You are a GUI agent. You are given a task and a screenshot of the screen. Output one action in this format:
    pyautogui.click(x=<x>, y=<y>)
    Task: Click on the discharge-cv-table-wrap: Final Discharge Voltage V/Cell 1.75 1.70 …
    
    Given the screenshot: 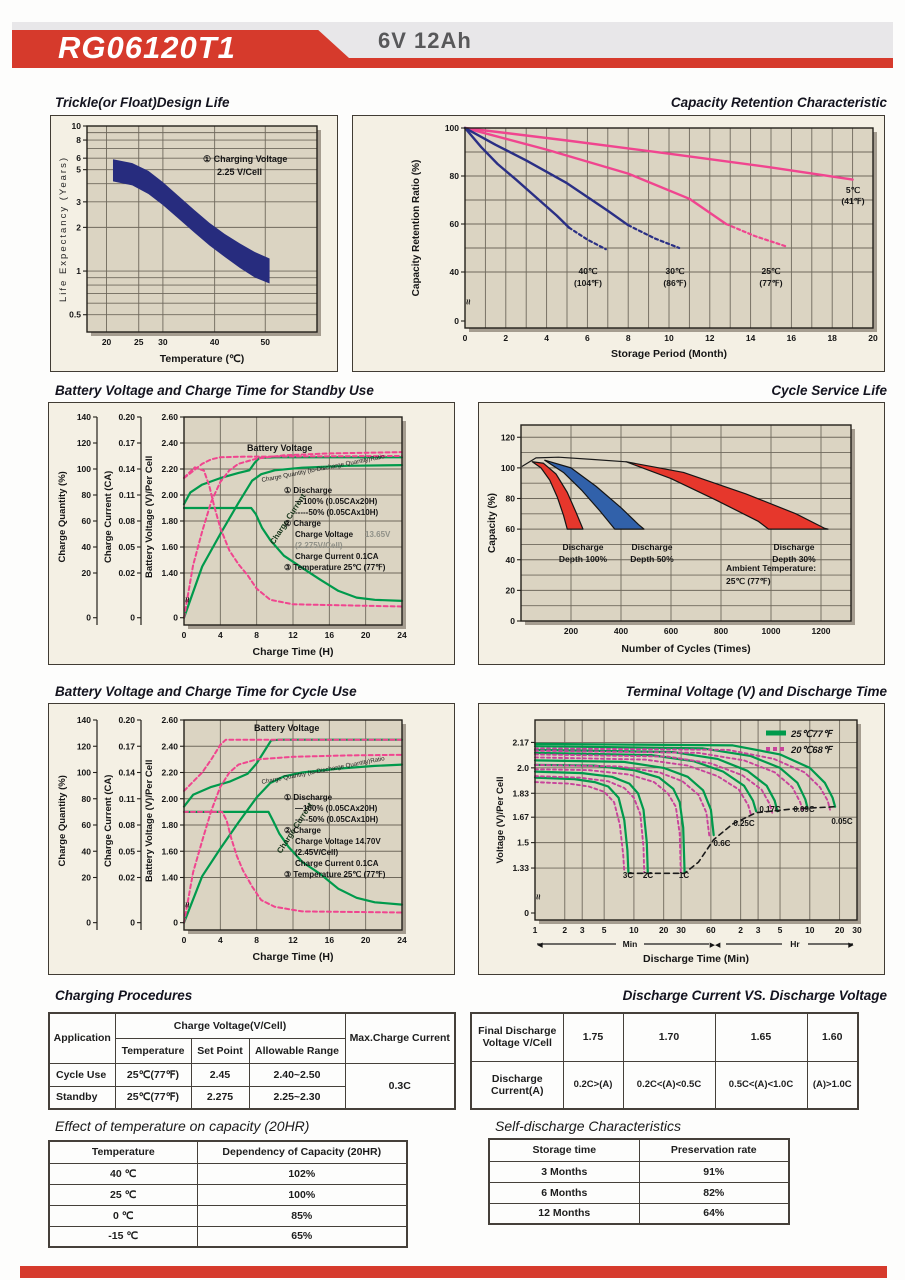 What is the action you would take?
    pyautogui.click(x=664, y=1061)
    